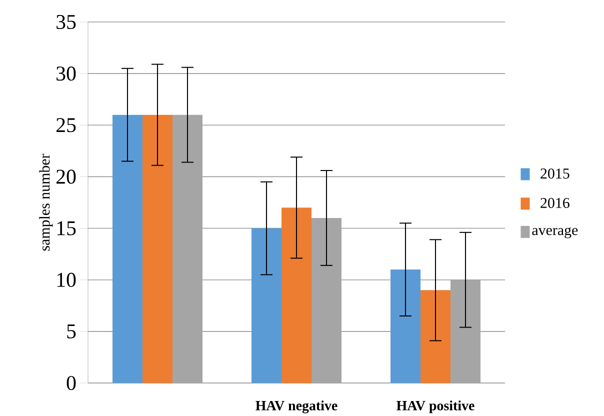  What do you see at coordinates (46, 202) in the screenshot?
I see `y-axis-title: samples number` at bounding box center [46, 202].